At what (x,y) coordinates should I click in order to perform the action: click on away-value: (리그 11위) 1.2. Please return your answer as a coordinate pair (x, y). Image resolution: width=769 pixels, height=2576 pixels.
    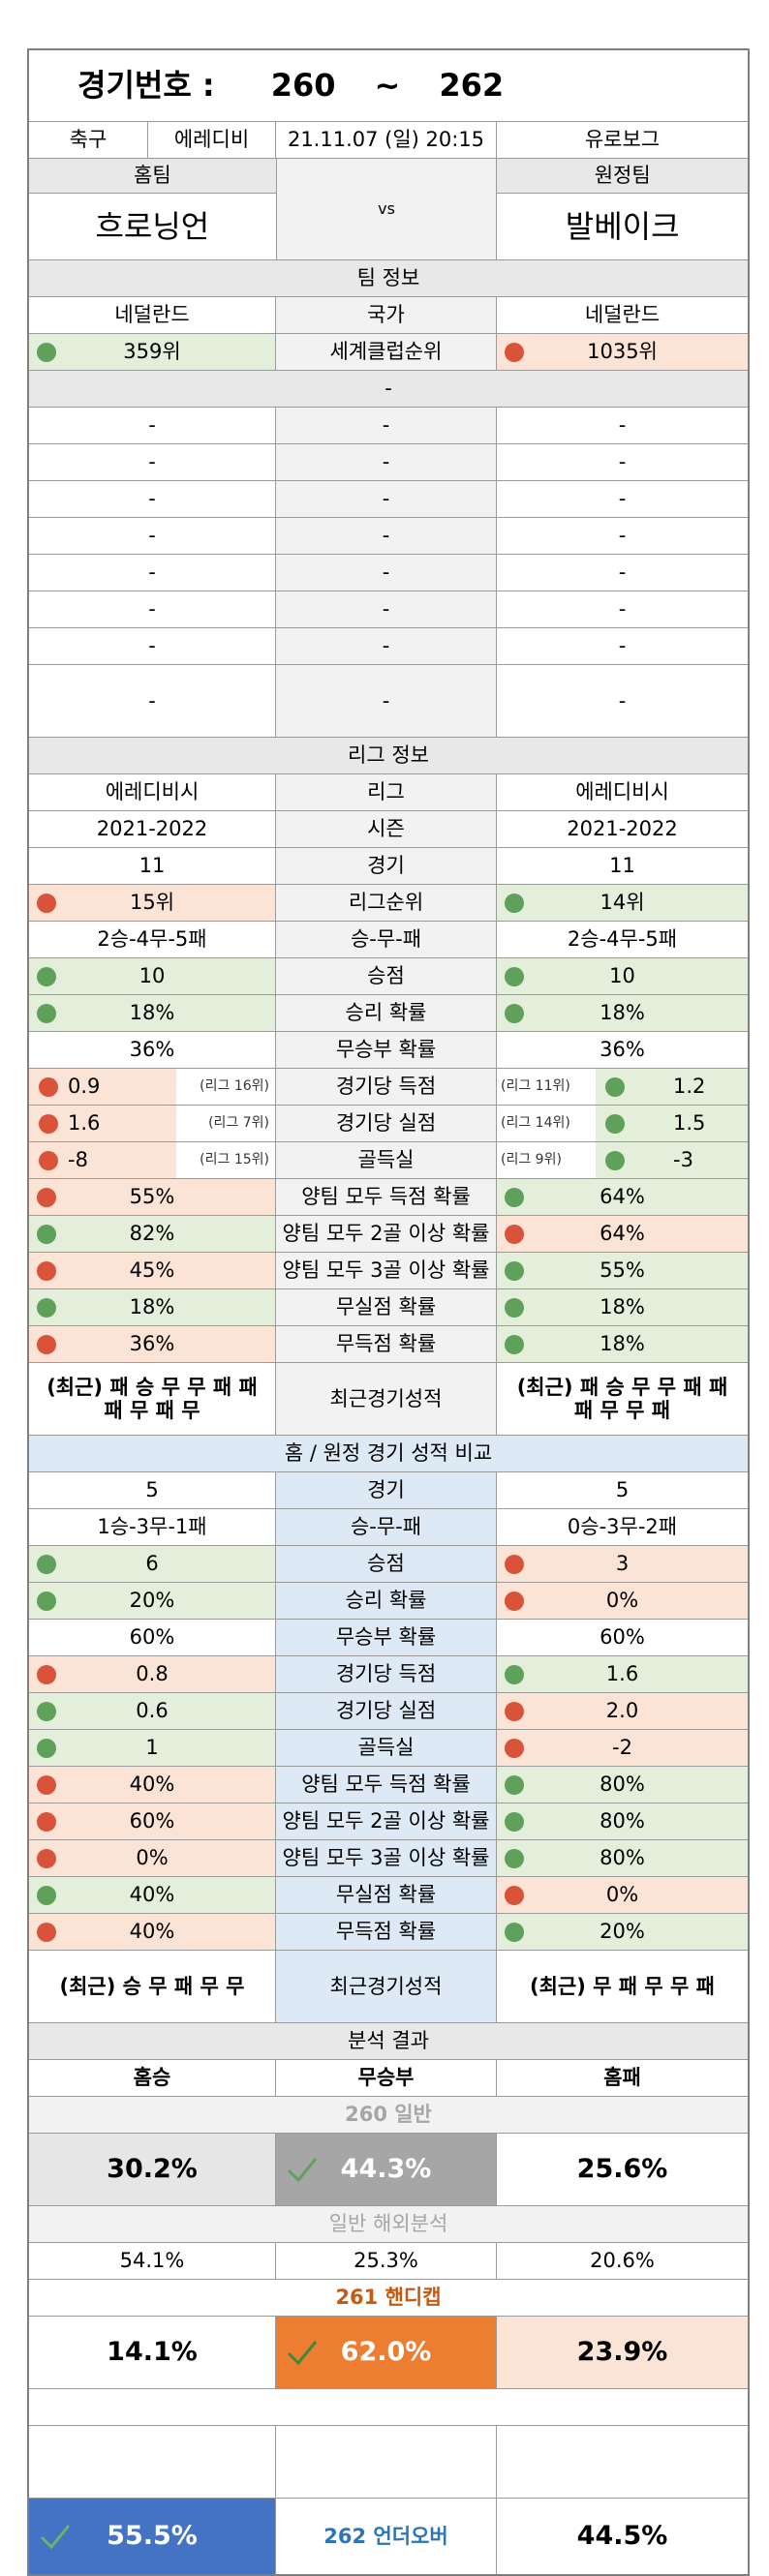
    Looking at the image, I should click on (622, 1087).